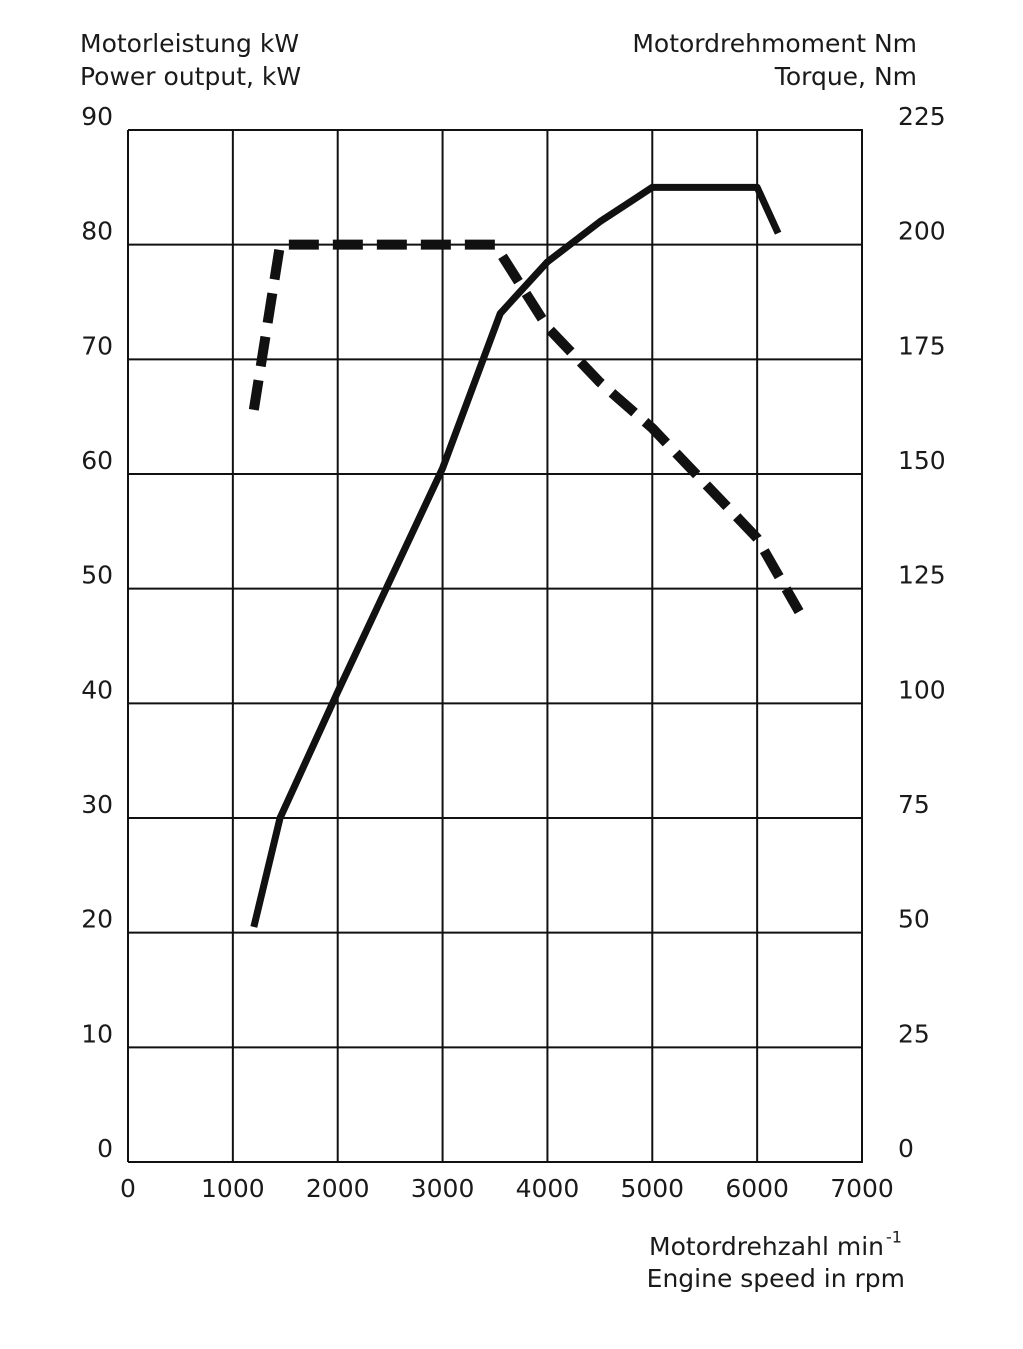 The image size is (1023, 1349). What do you see at coordinates (914, 804) in the screenshot?
I see `y2-tick-label: 75` at bounding box center [914, 804].